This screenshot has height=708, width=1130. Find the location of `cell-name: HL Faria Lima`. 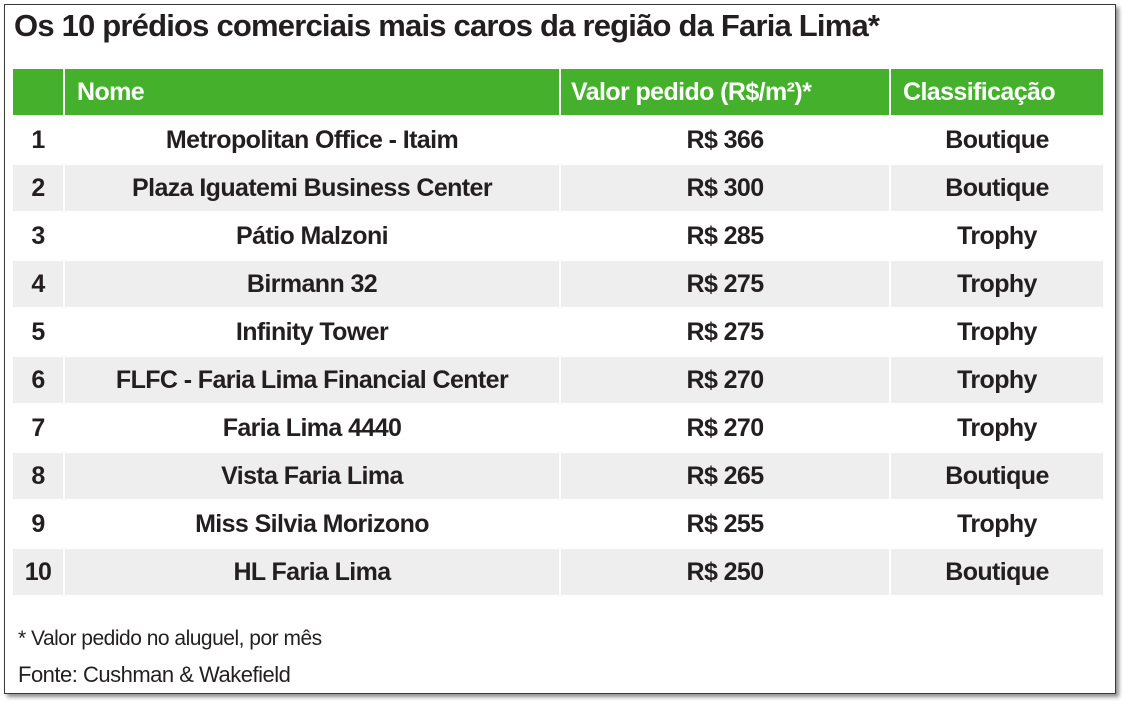

cell-name: HL Faria Lima is located at coordinates (312, 572).